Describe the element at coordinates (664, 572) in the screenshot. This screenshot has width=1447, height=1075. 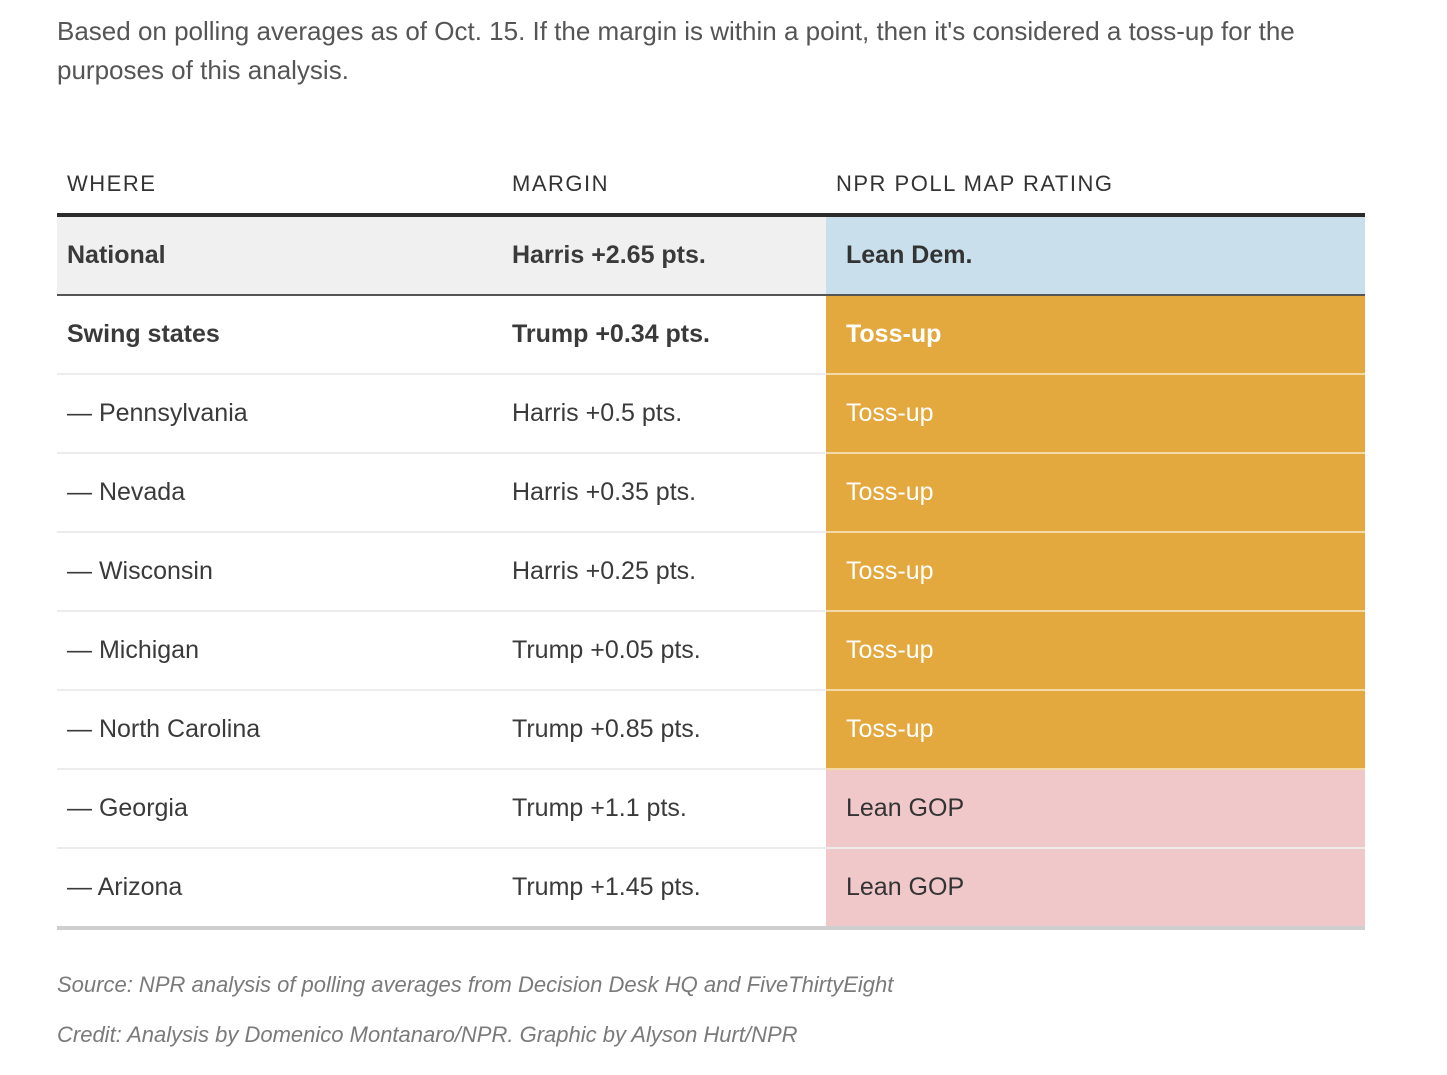
I see `cell-margin: Harris +0.25 pts.` at that location.